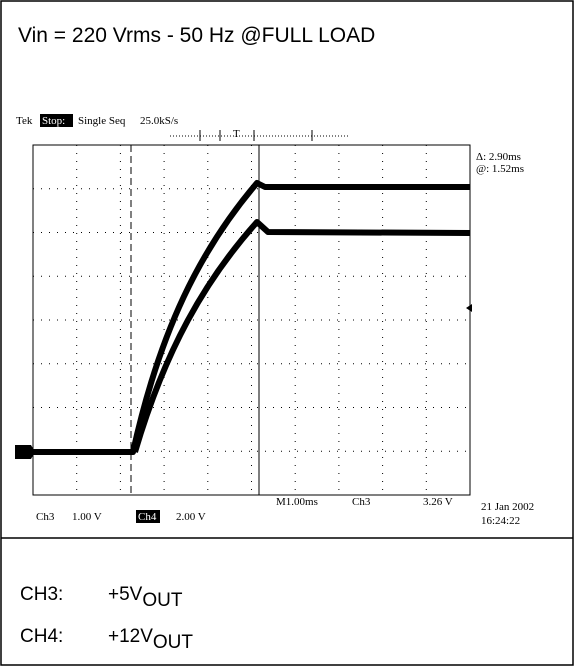 Image resolution: width=574 pixels, height=666 pixels. What do you see at coordinates (102, 121) in the screenshot?
I see `mode: Single Seq` at bounding box center [102, 121].